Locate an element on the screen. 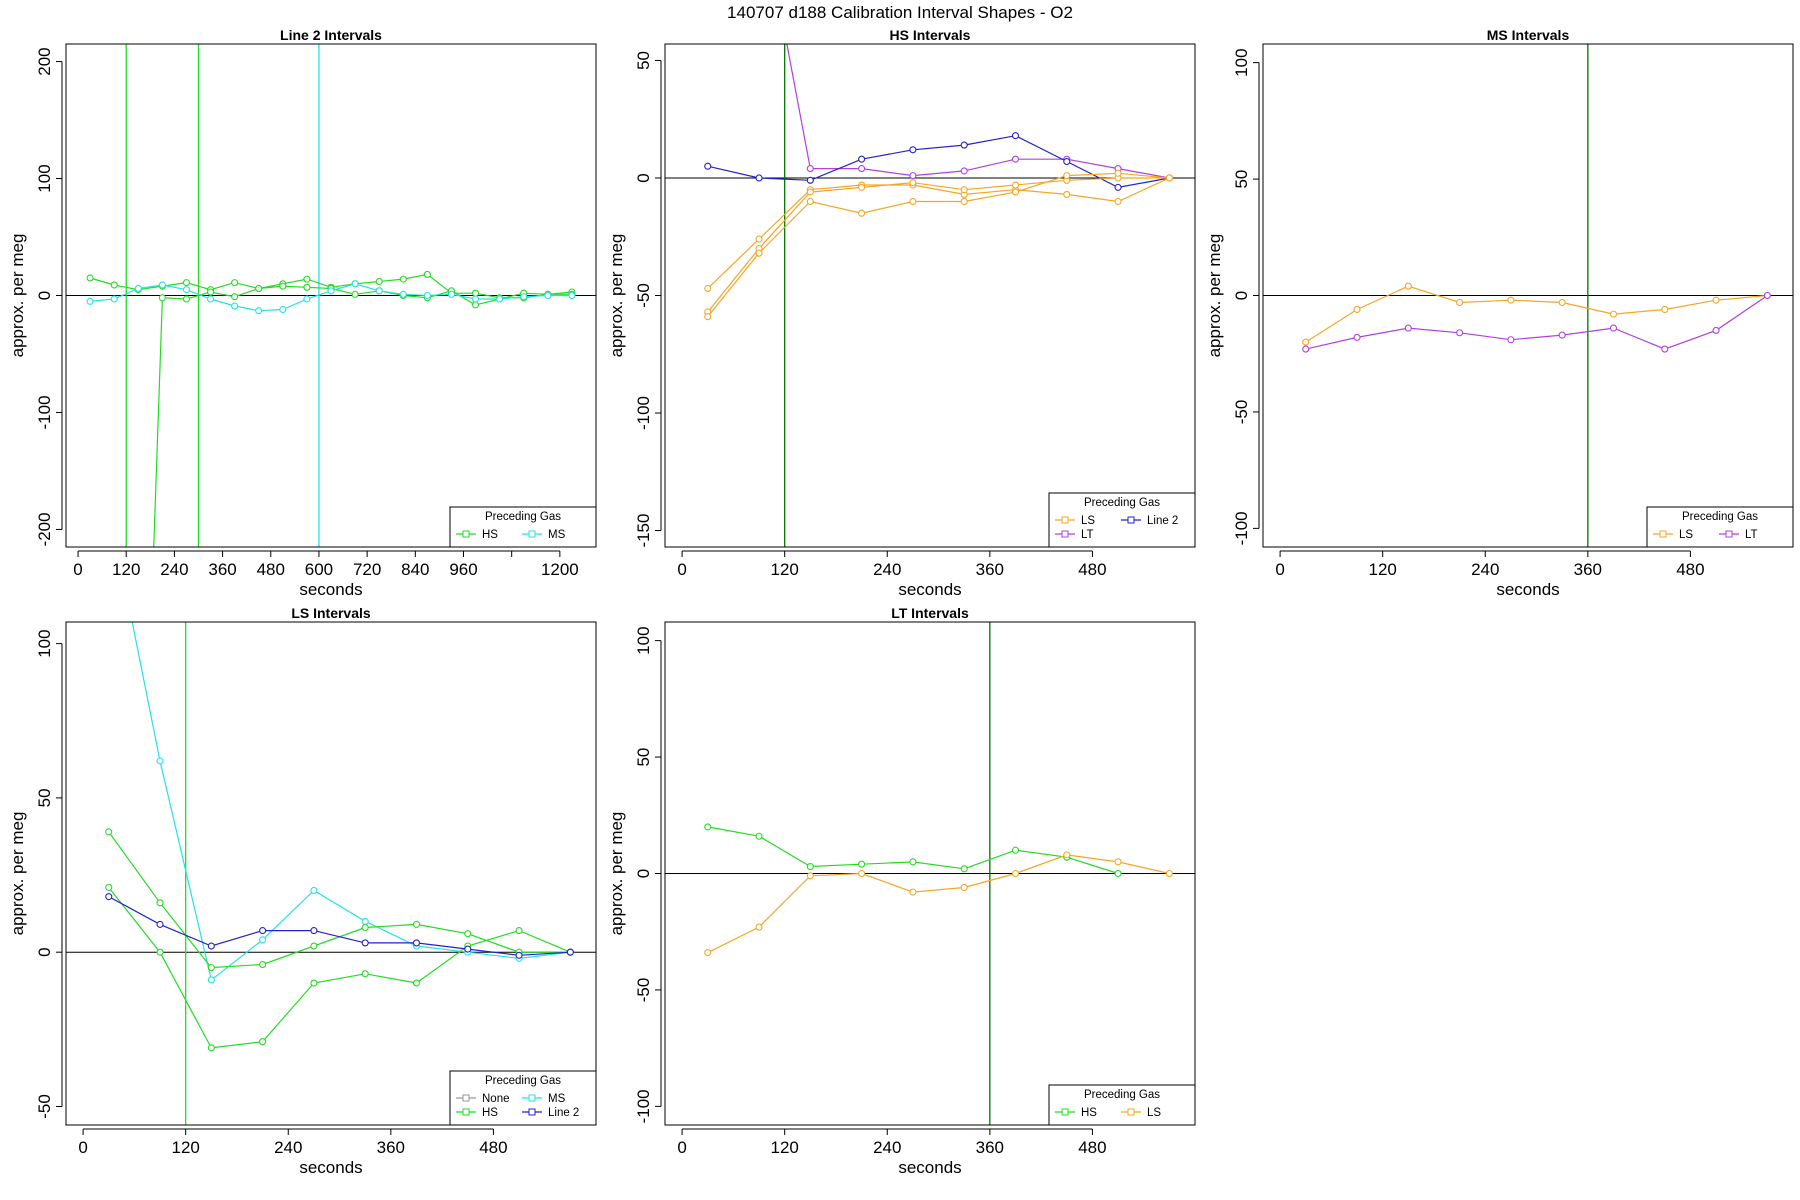 The image size is (1800, 1200). x-tick-label: 240 is located at coordinates (1485, 569).